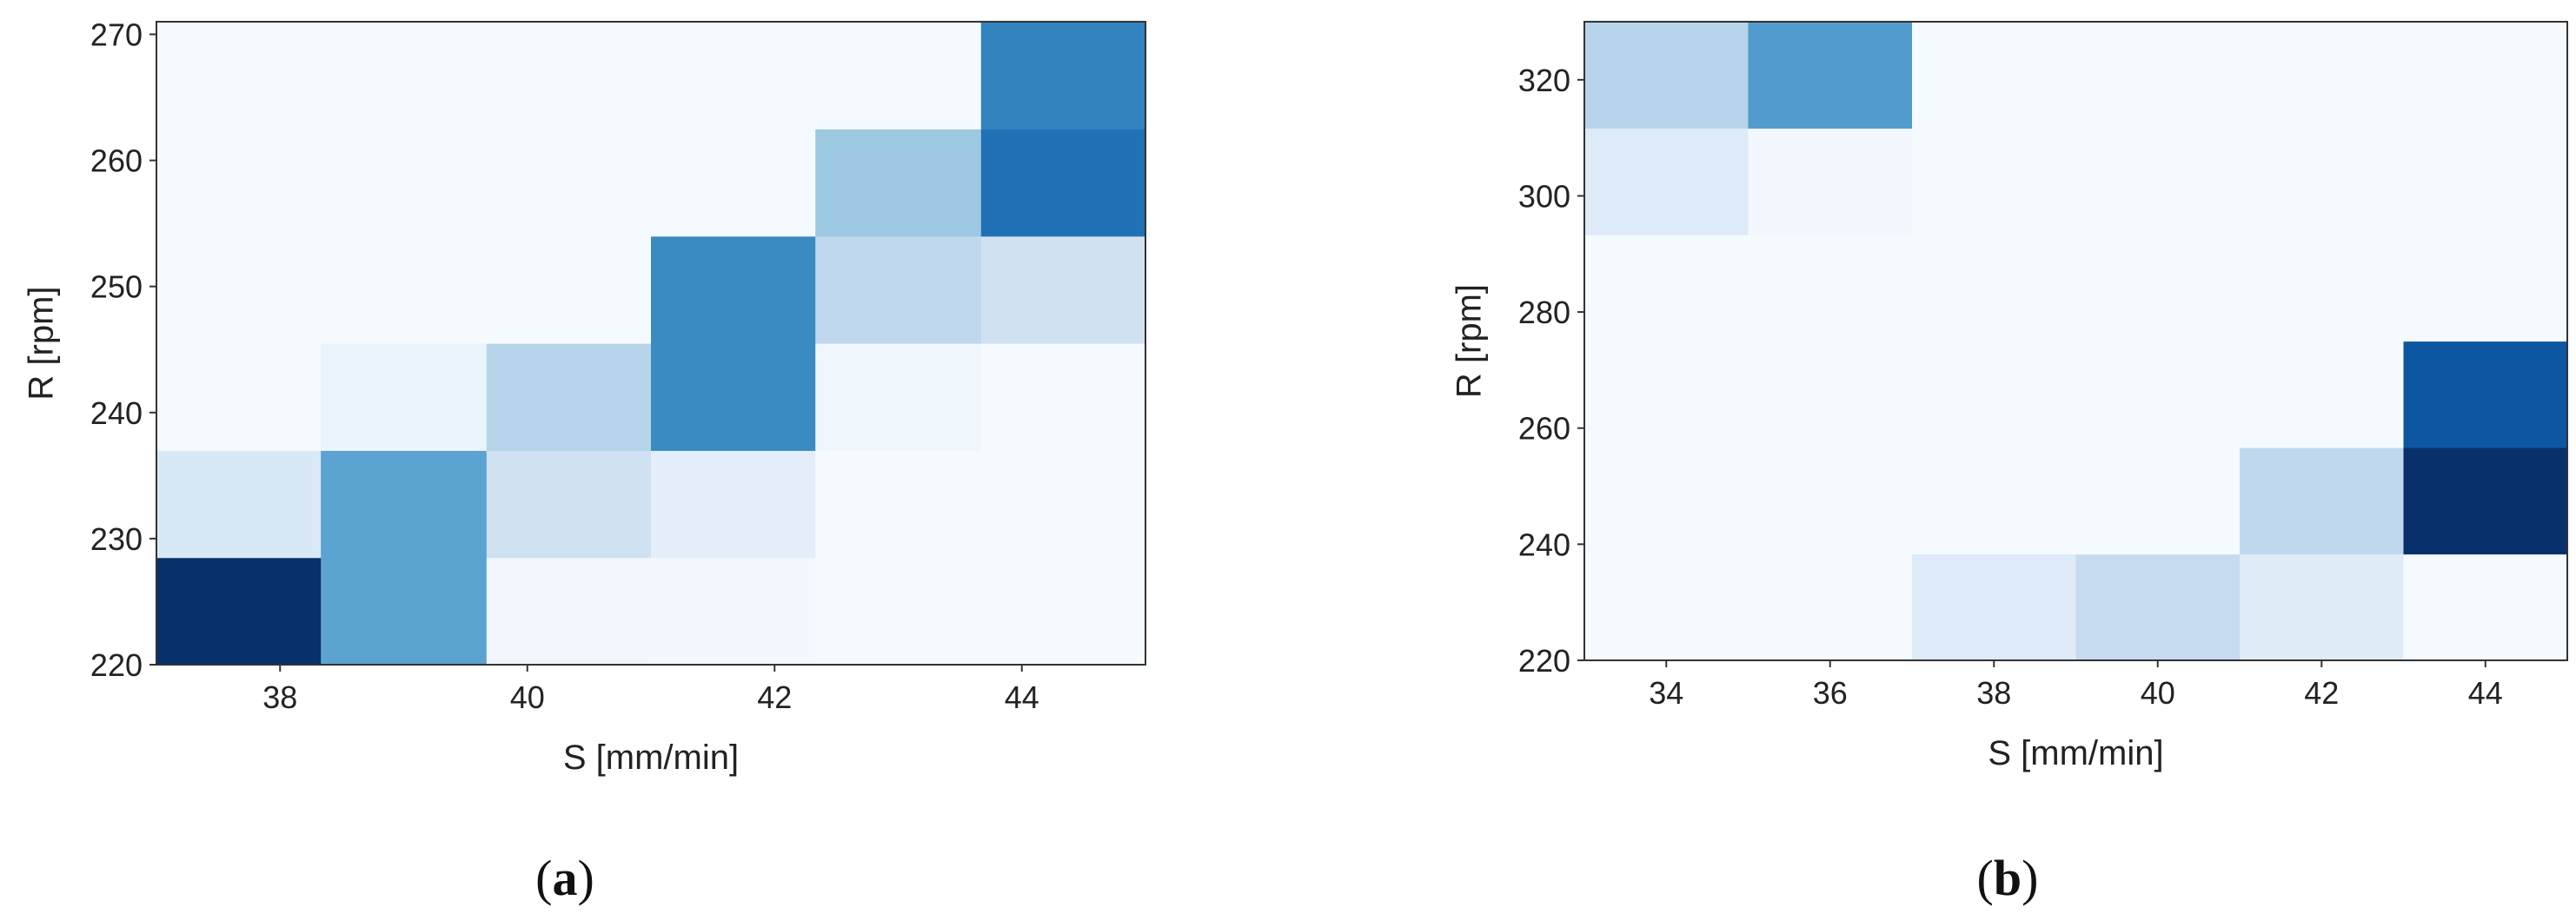 The width and height of the screenshot is (2576, 921). What do you see at coordinates (1666, 693) in the screenshot?
I see `x-tick-label-0: 34` at bounding box center [1666, 693].